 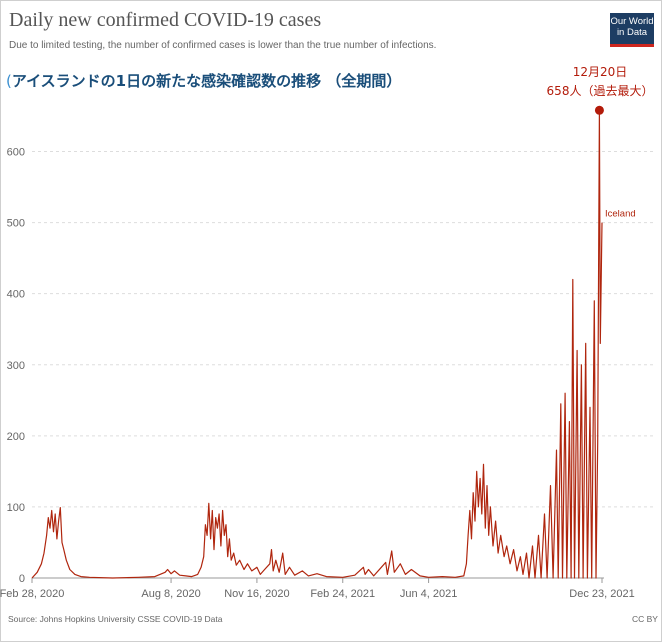 What do you see at coordinates (620, 214) in the screenshot?
I see `series-label: Iceland` at bounding box center [620, 214].